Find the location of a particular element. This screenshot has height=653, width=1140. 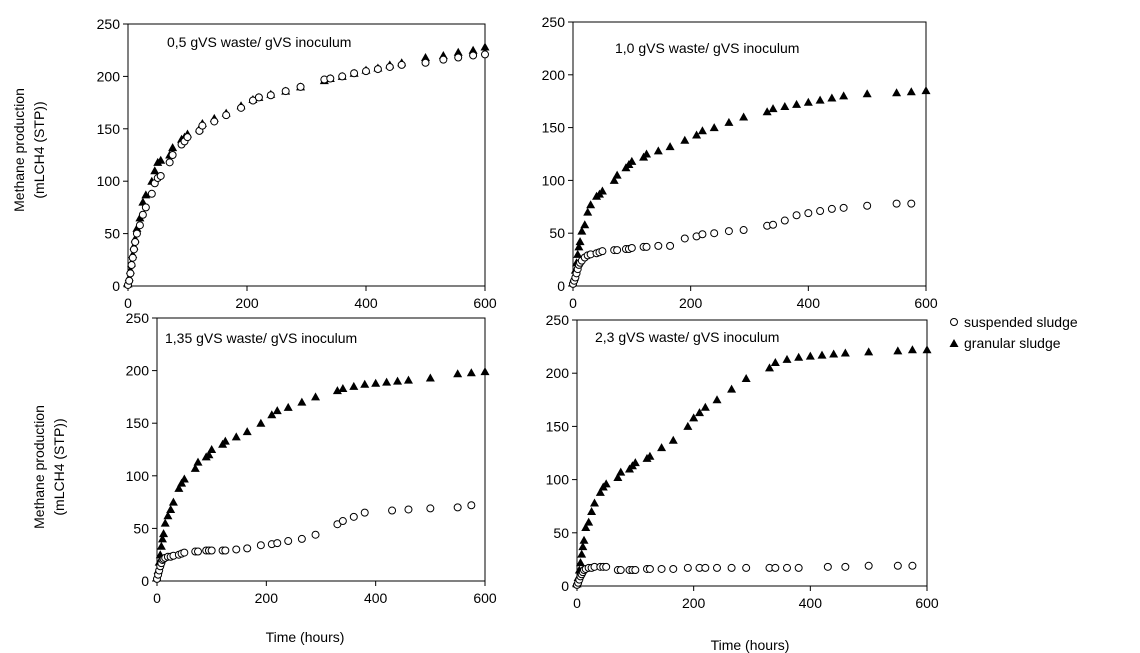

x-axis-title-left: Time (hours) is located at coordinates (305, 637).